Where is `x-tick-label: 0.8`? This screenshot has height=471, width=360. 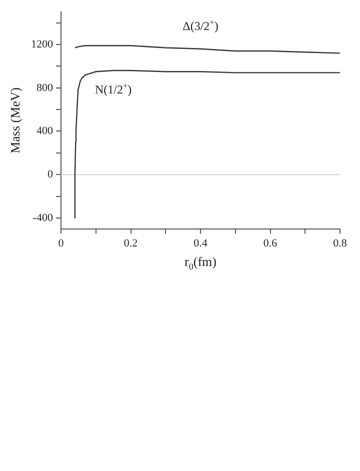
x-tick-label: 0.8 is located at coordinates (340, 243).